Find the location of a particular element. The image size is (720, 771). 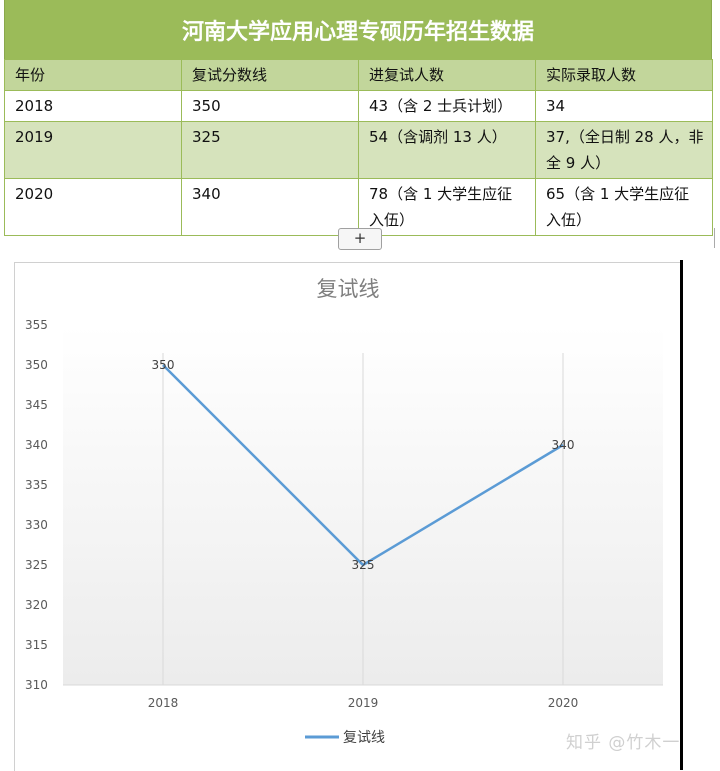

table-cell: 54（含调剂 13 人） is located at coordinates (447, 150).